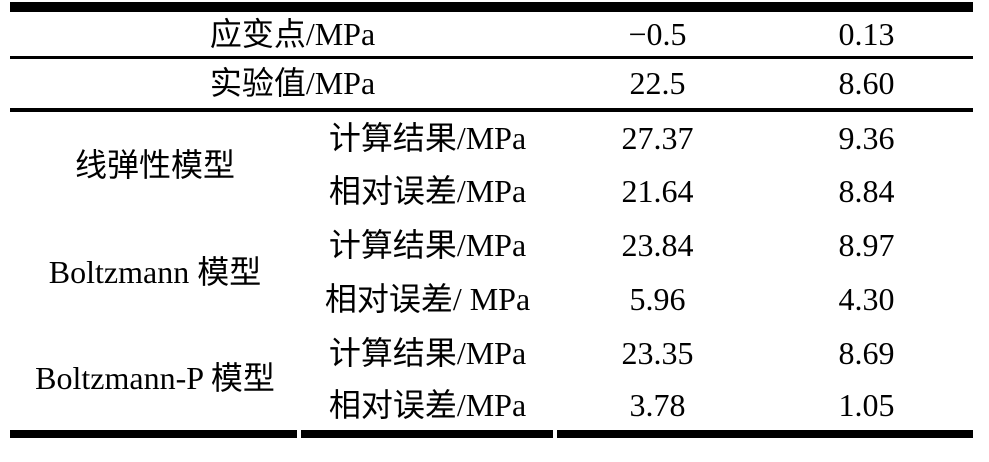 The width and height of the screenshot is (989, 462). What do you see at coordinates (867, 409) in the screenshot?
I see `cell-boltzmann-p-error-2: 1.05` at bounding box center [867, 409].